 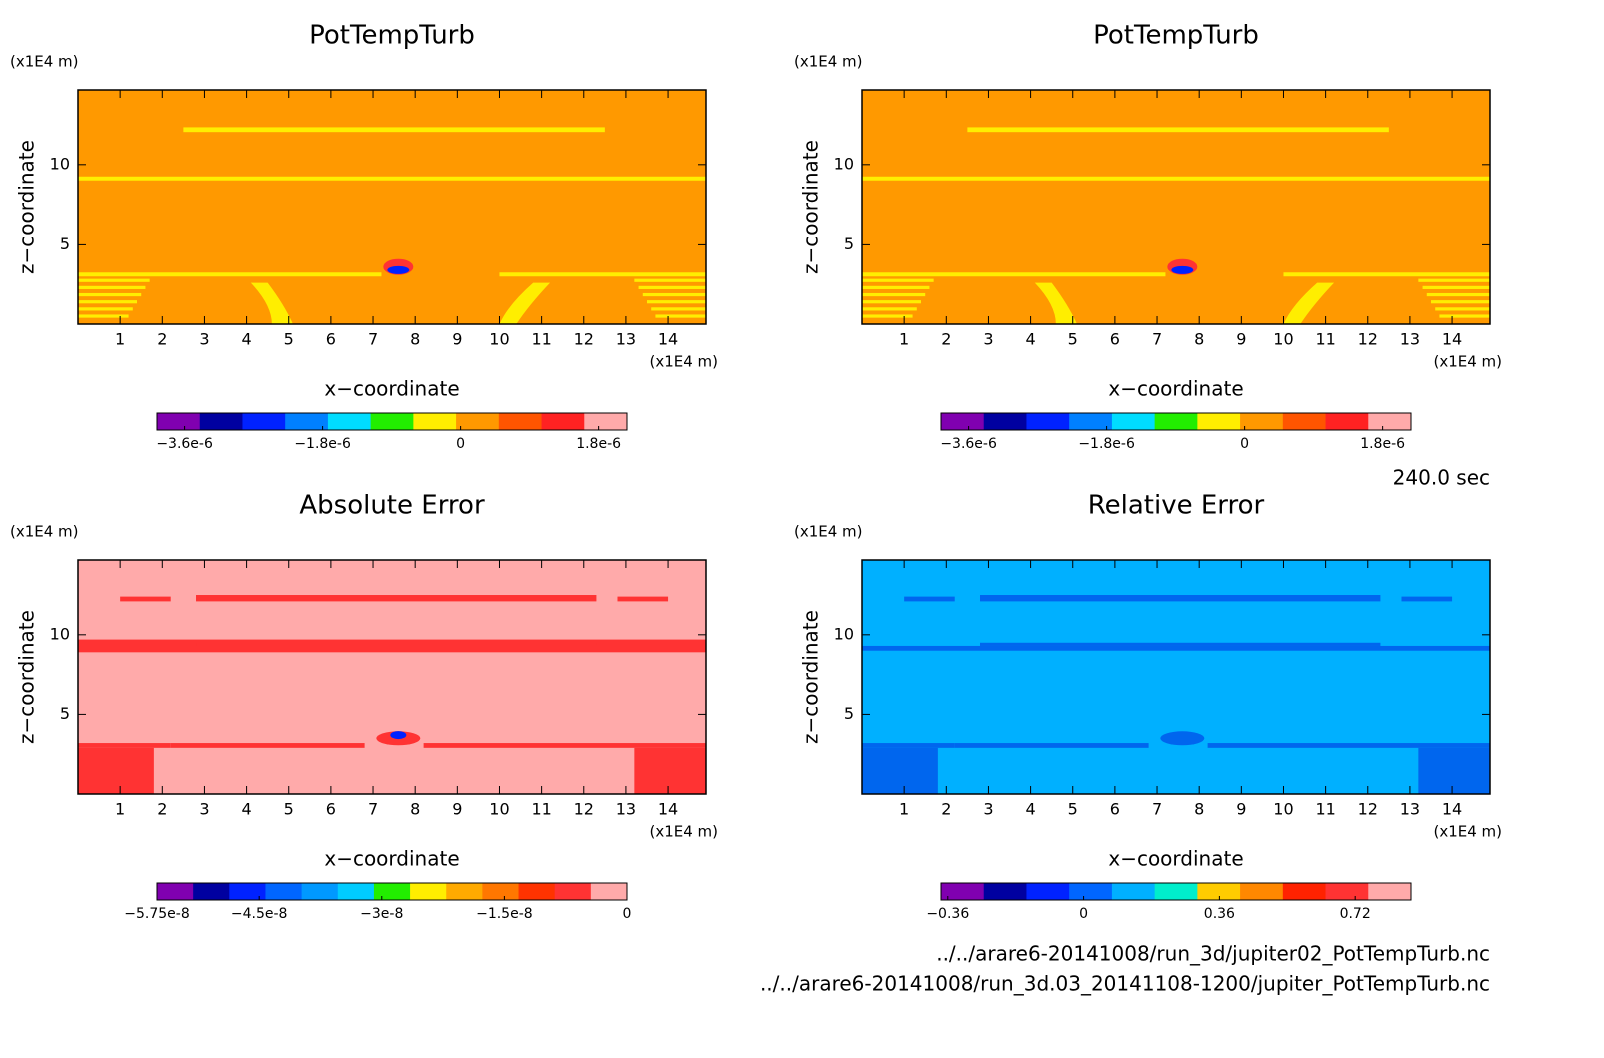 What do you see at coordinates (1368, 339) in the screenshot?
I see `x-tick-label: 12` at bounding box center [1368, 339].